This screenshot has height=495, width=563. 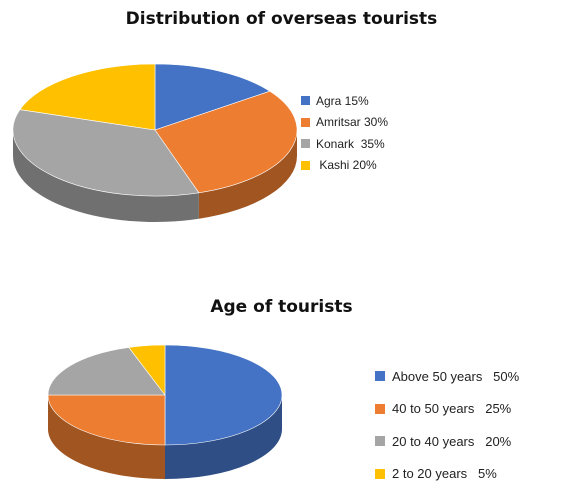 I want to click on legend-label: Agra 15%, so click(x=342, y=100).